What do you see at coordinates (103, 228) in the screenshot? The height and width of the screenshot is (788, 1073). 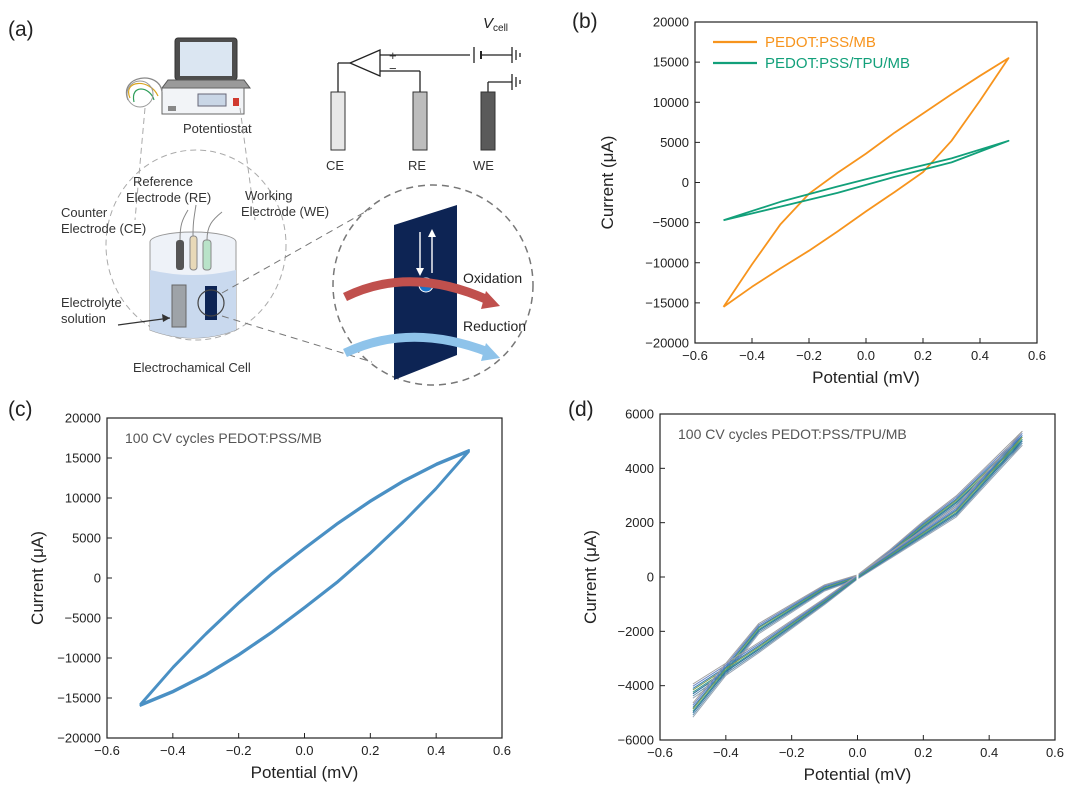 I see `counter-electrode-label-2: Electrode (CE)` at bounding box center [103, 228].